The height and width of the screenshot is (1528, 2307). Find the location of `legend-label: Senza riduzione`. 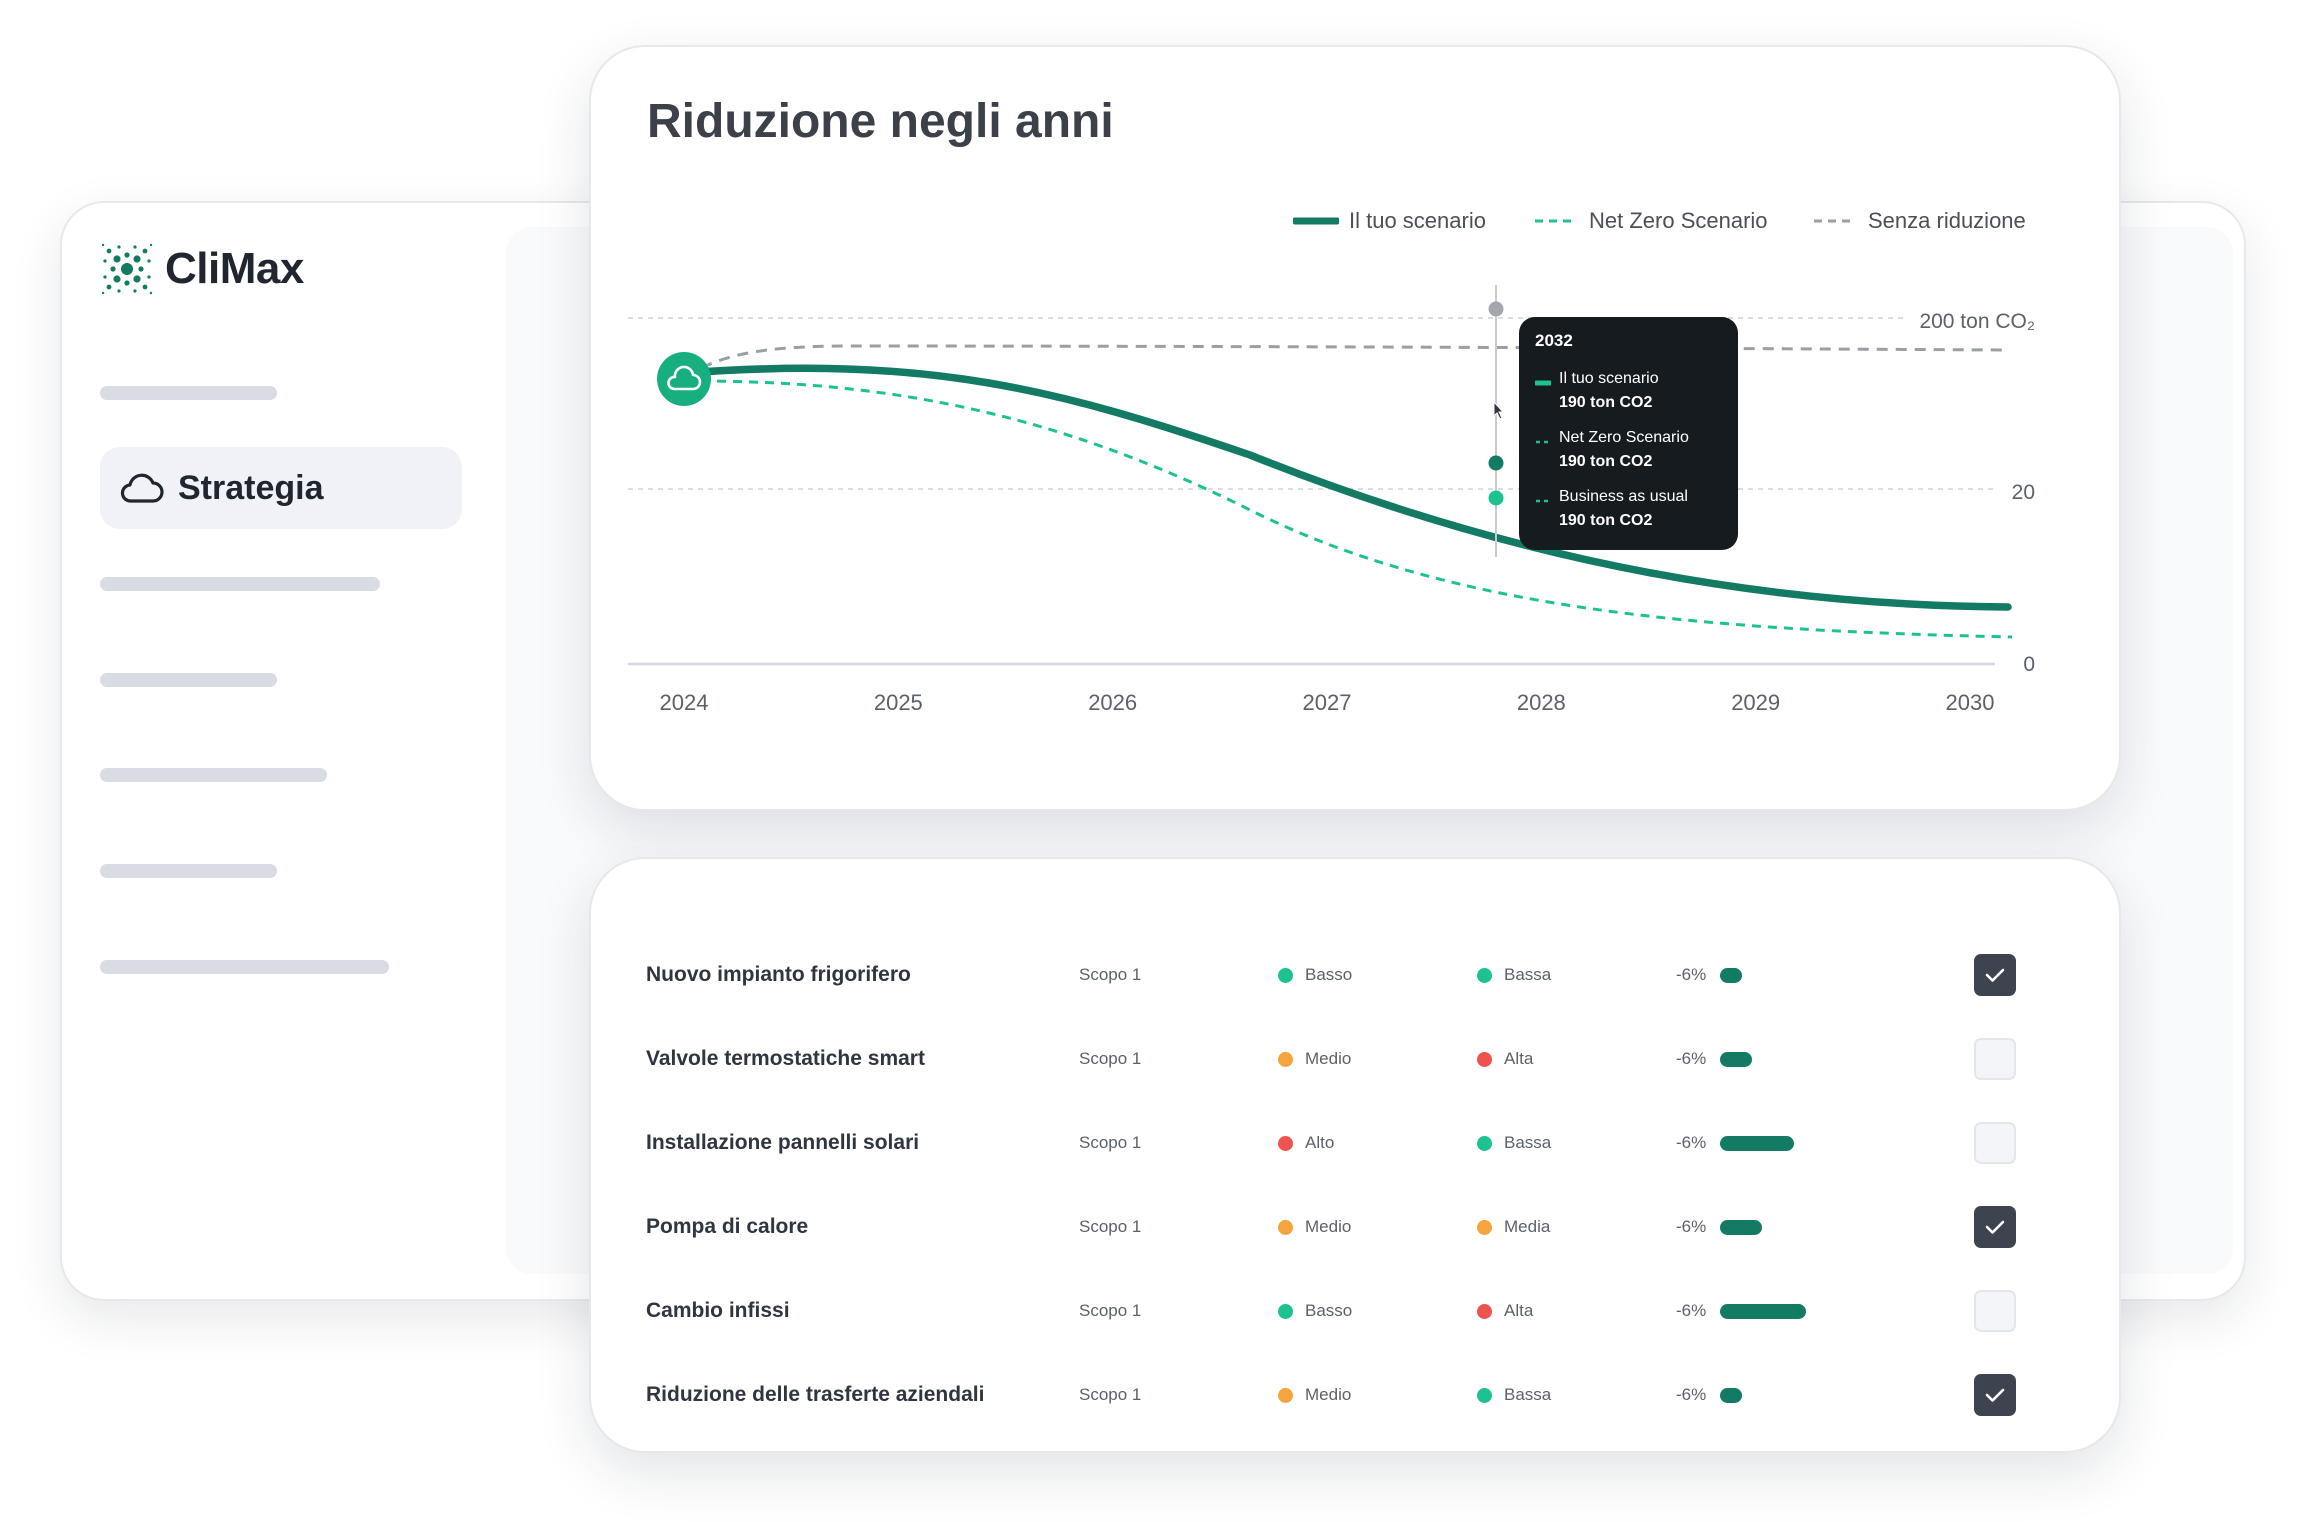

legend-label: Senza riduzione is located at coordinates (1947, 220).